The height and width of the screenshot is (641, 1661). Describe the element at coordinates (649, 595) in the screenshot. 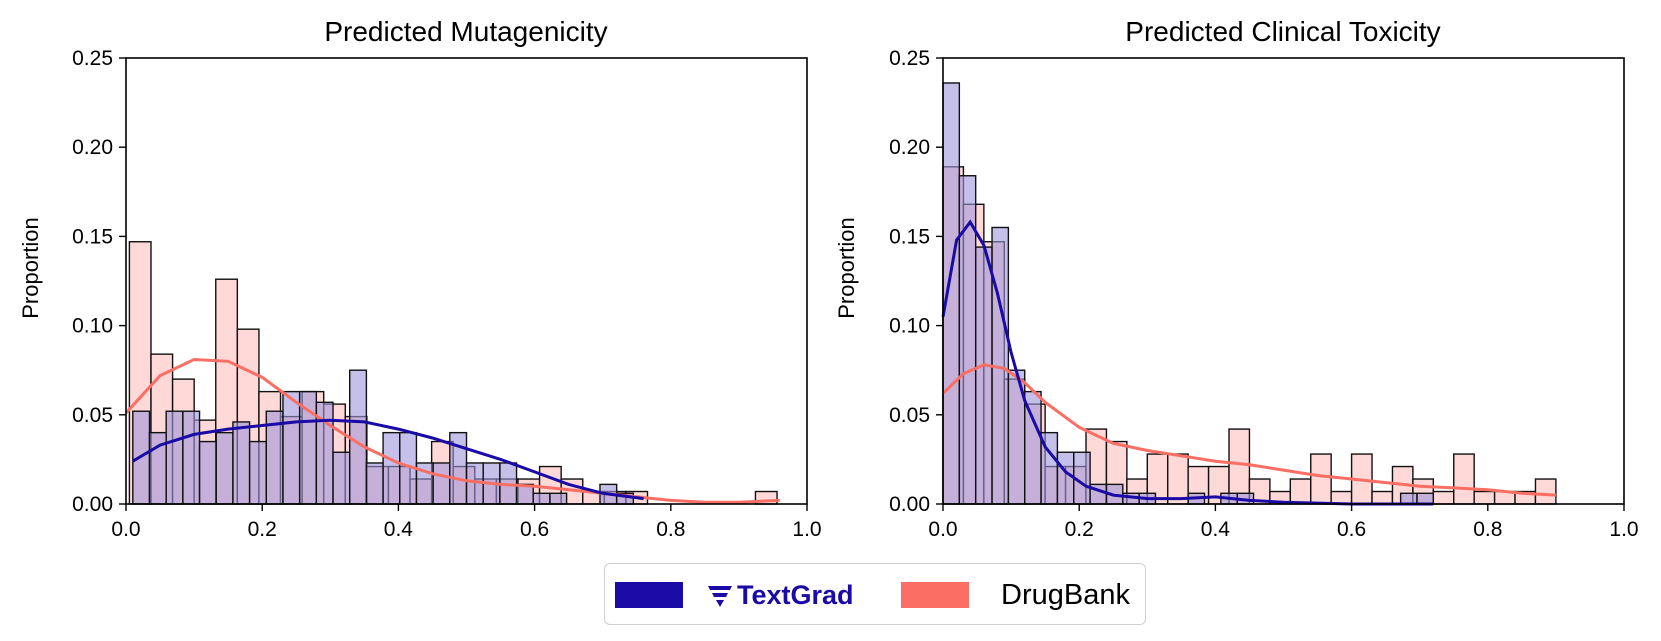

I see `textgrad-legend-swatch` at that location.